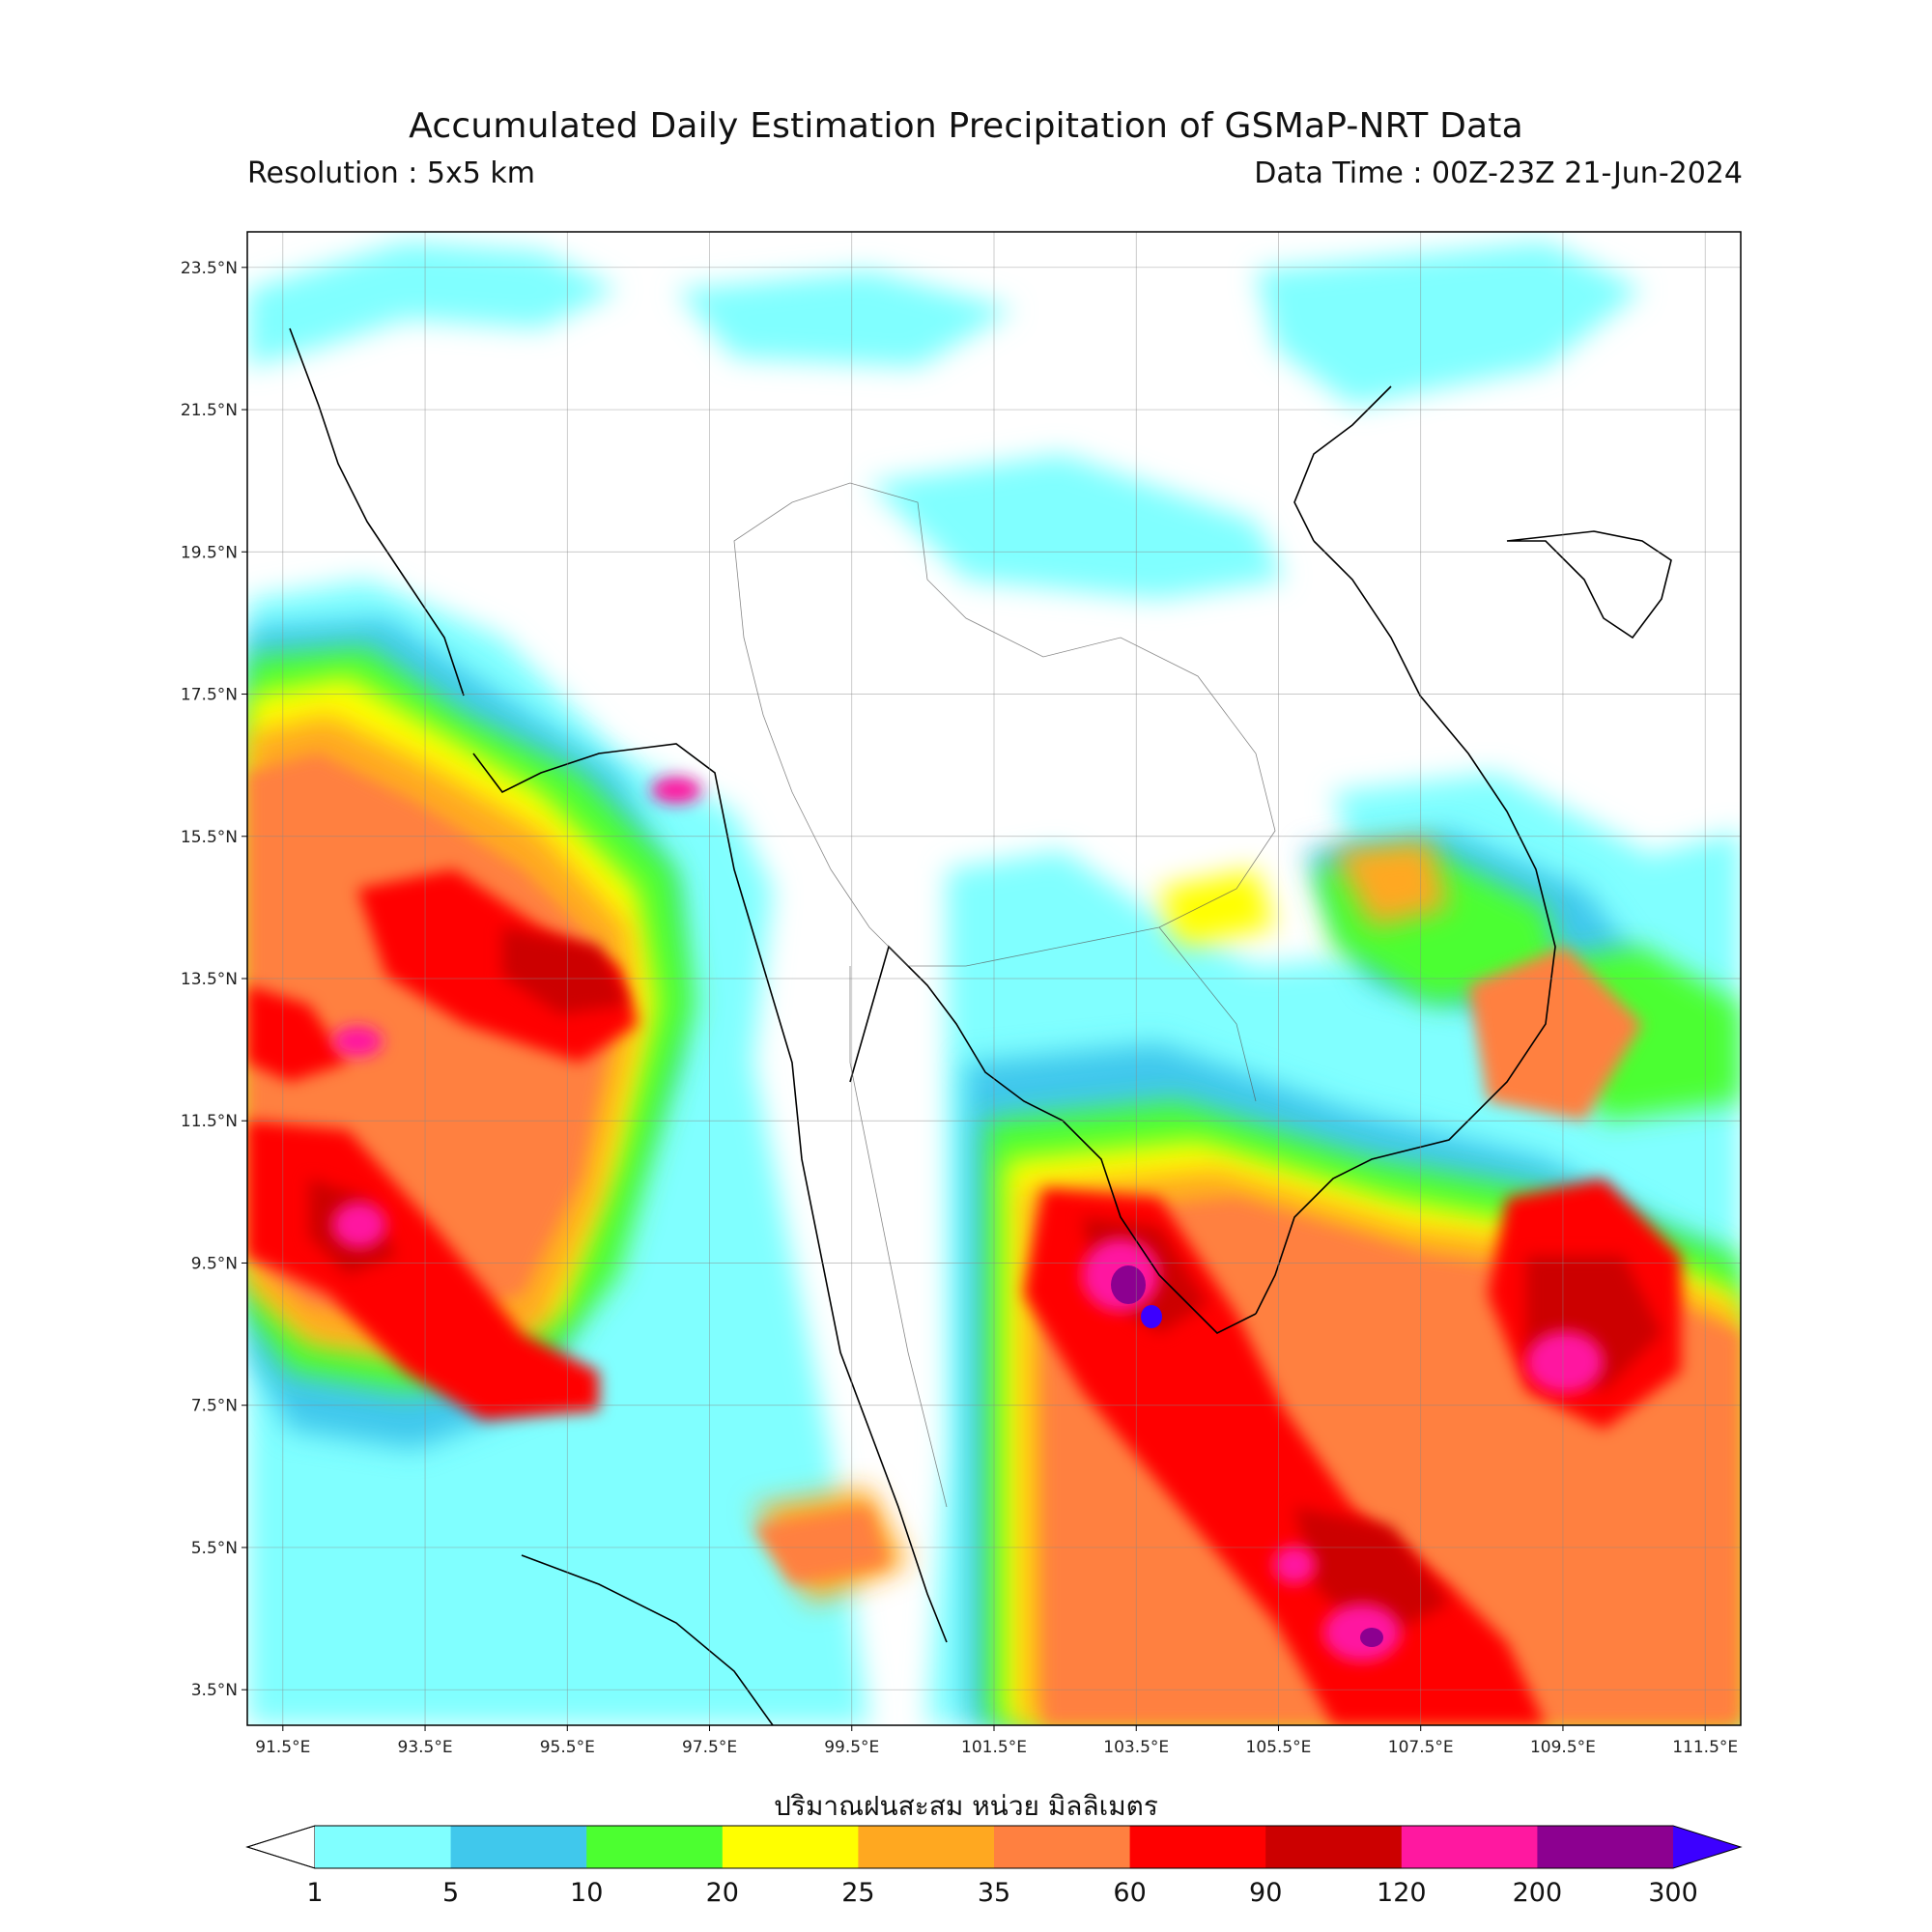  I want to click on colorbar-tick-label: 300, so click(1673, 1893).